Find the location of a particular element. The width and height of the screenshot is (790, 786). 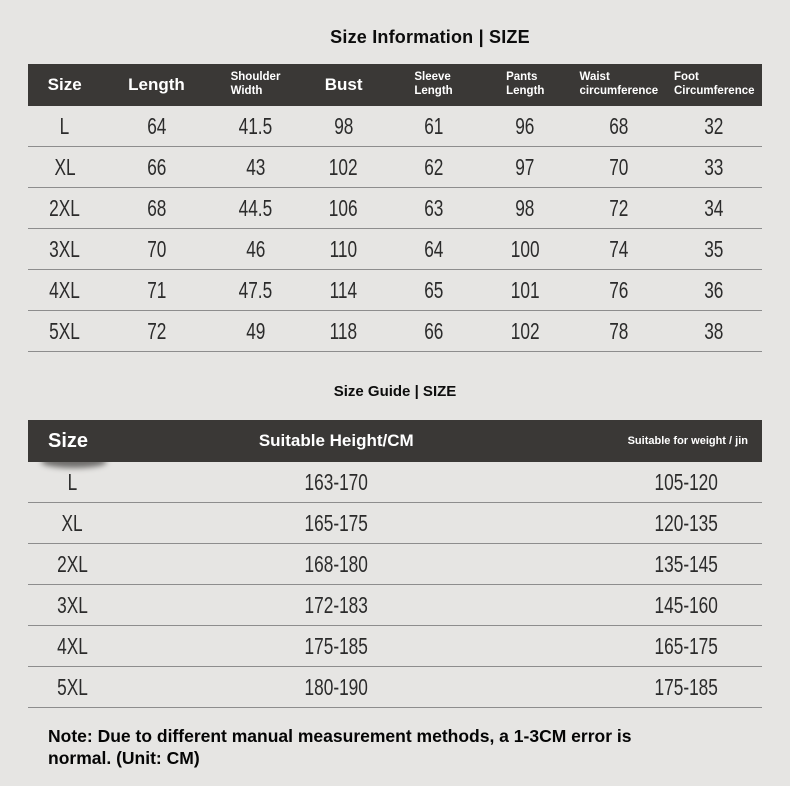

column-header: Bust is located at coordinates (344, 85).